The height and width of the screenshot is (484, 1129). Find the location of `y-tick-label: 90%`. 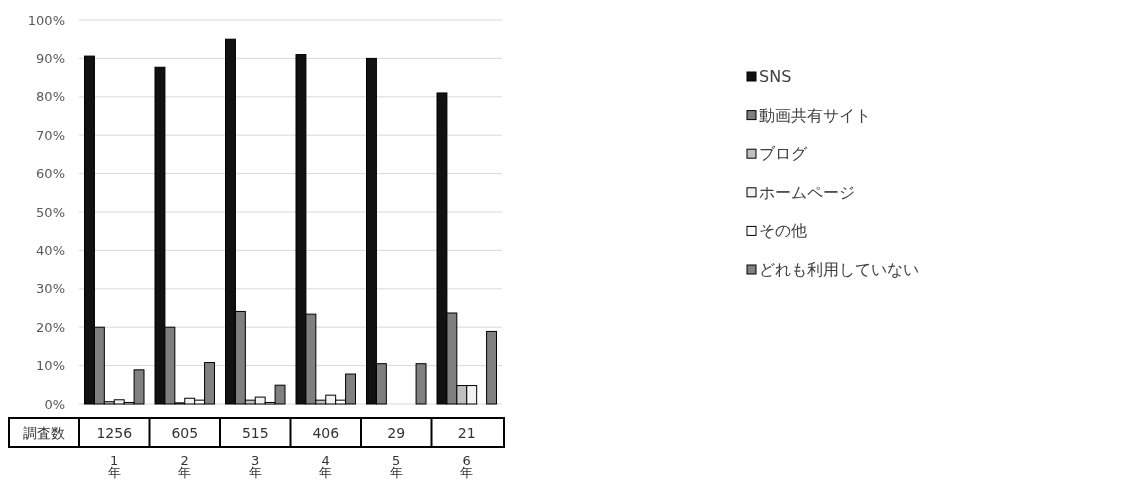

y-tick-label: 90% is located at coordinates (50, 58).